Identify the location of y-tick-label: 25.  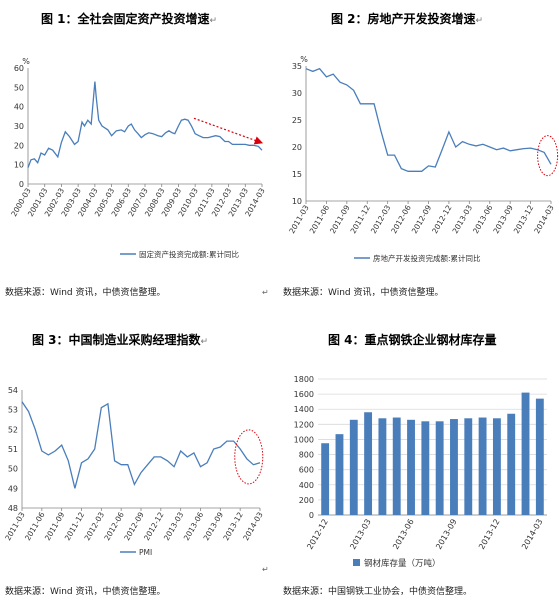
(297, 120).